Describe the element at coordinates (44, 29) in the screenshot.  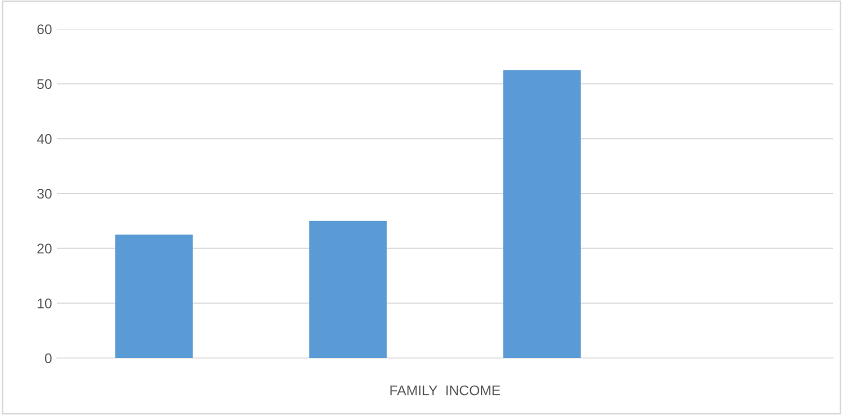
I see `y-tick-label: 60` at that location.